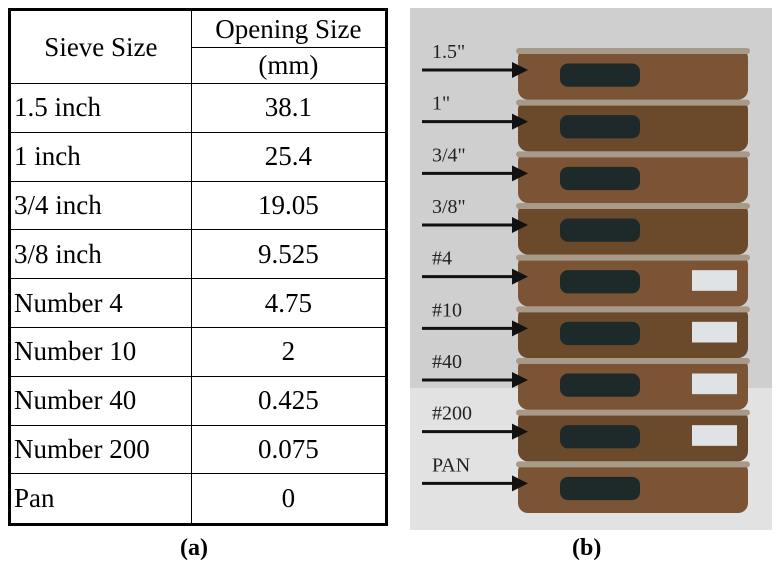  I want to click on table-row: Number 200 0.075, so click(198, 449).